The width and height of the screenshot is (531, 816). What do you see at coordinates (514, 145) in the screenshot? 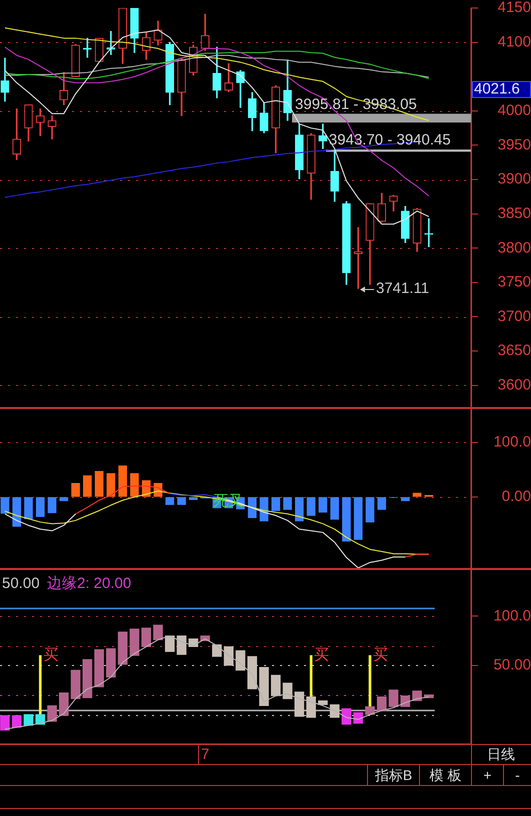
I see `y-tick-label: 3950` at bounding box center [514, 145].